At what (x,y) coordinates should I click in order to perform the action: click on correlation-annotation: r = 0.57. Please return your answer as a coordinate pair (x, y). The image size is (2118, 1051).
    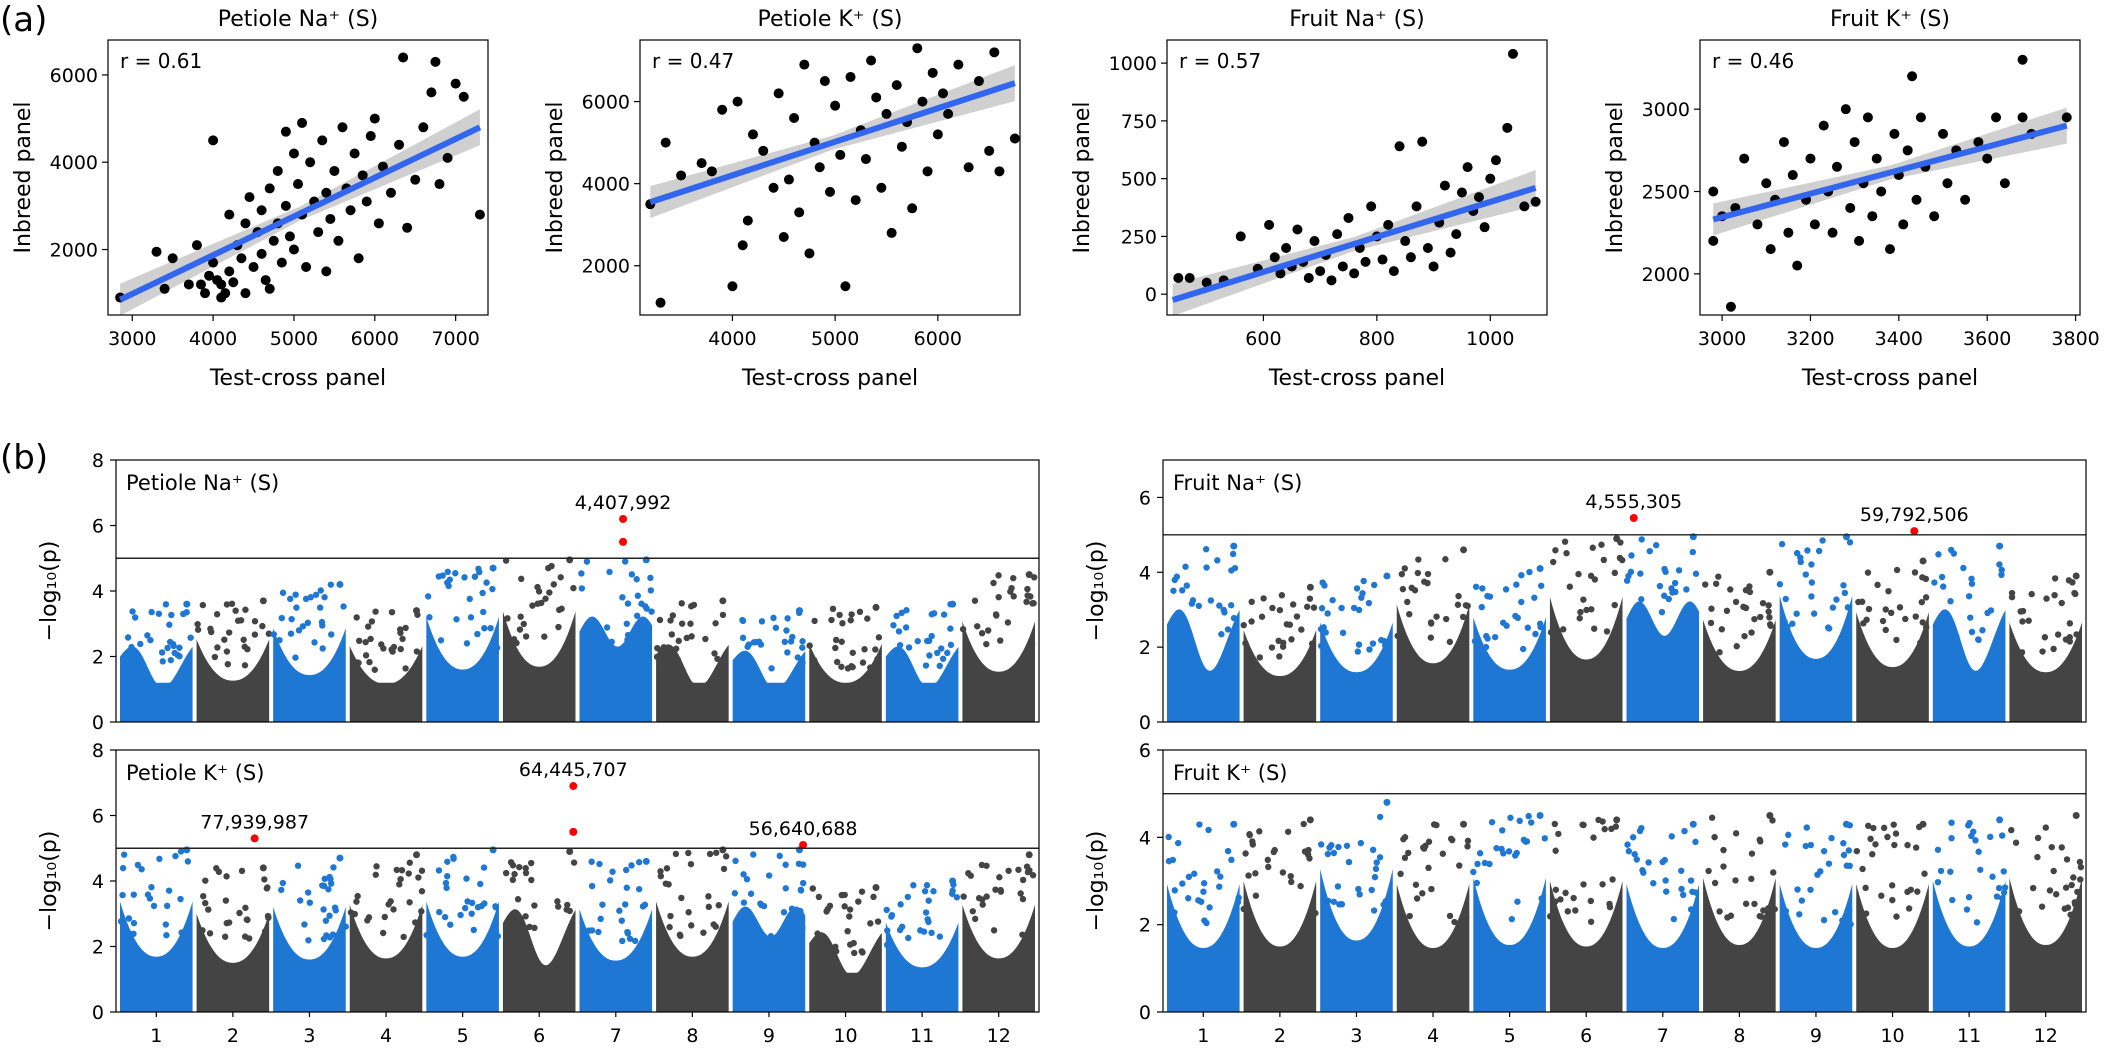
    Looking at the image, I should click on (1220, 61).